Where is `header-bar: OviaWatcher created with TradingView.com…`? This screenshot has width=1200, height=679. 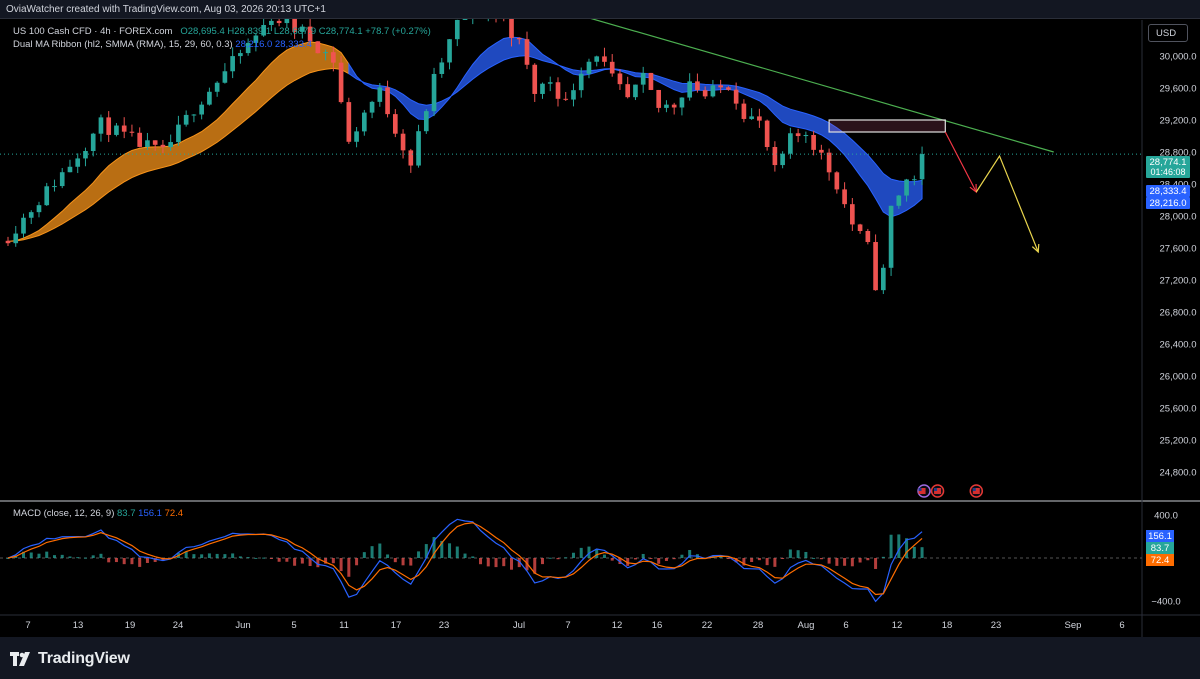 header-bar: OviaWatcher created with TradingView.com… is located at coordinates (600, 9).